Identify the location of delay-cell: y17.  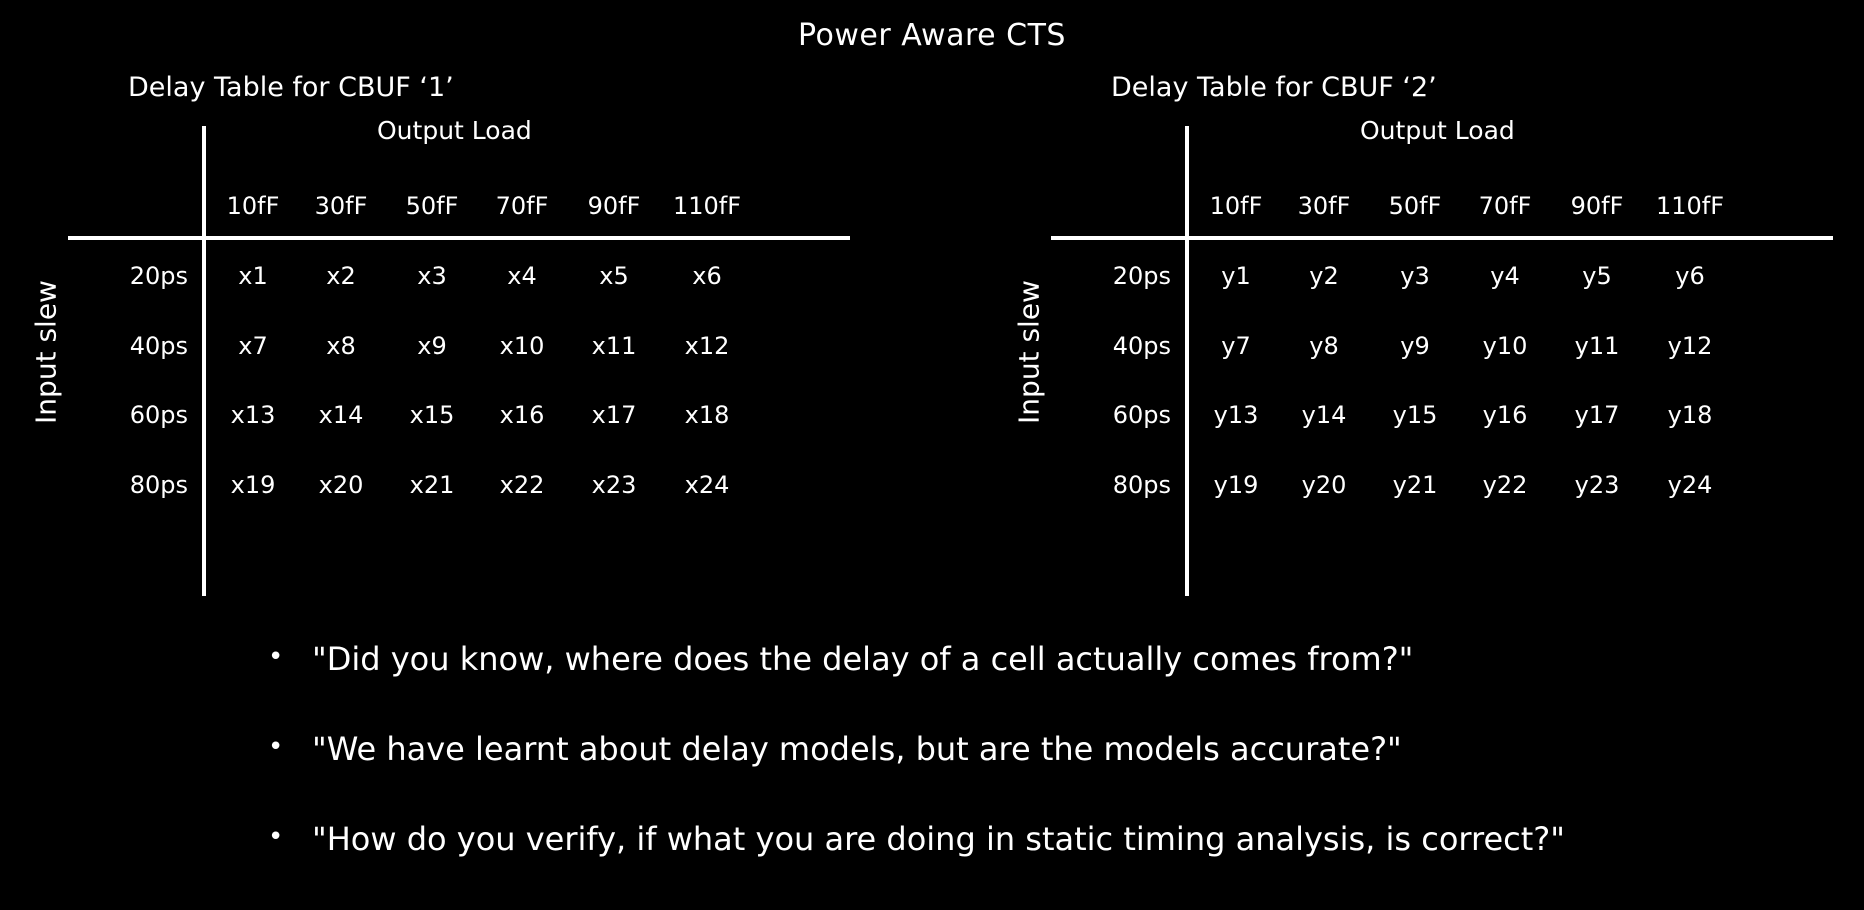
(1597, 415).